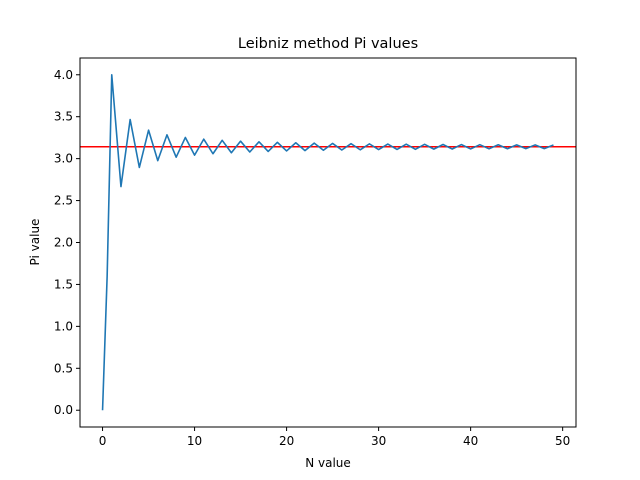 The height and width of the screenshot is (480, 640). What do you see at coordinates (63, 326) in the screenshot?
I see `y-tick-label: 1.0` at bounding box center [63, 326].